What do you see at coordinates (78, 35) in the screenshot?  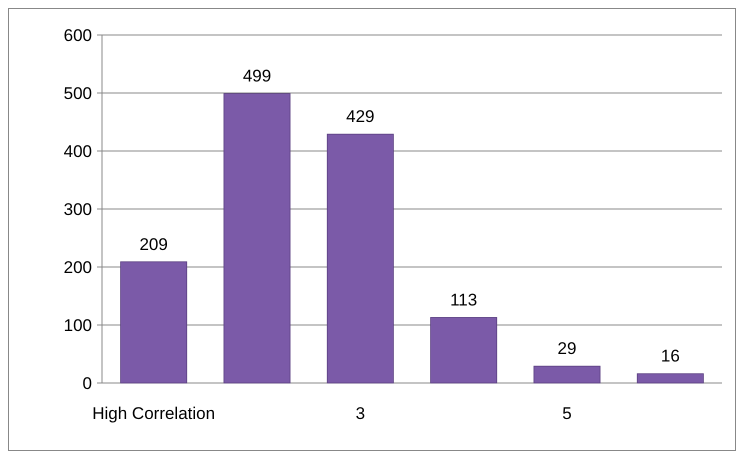 I see `y-tick-label: 600` at bounding box center [78, 35].